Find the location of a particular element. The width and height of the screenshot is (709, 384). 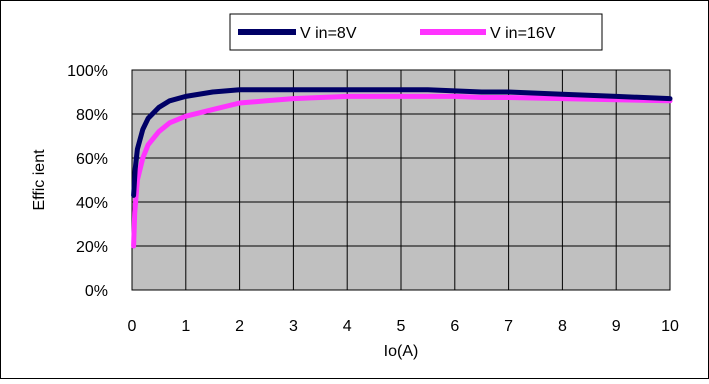

x-tick-label: 1 is located at coordinates (185, 326).